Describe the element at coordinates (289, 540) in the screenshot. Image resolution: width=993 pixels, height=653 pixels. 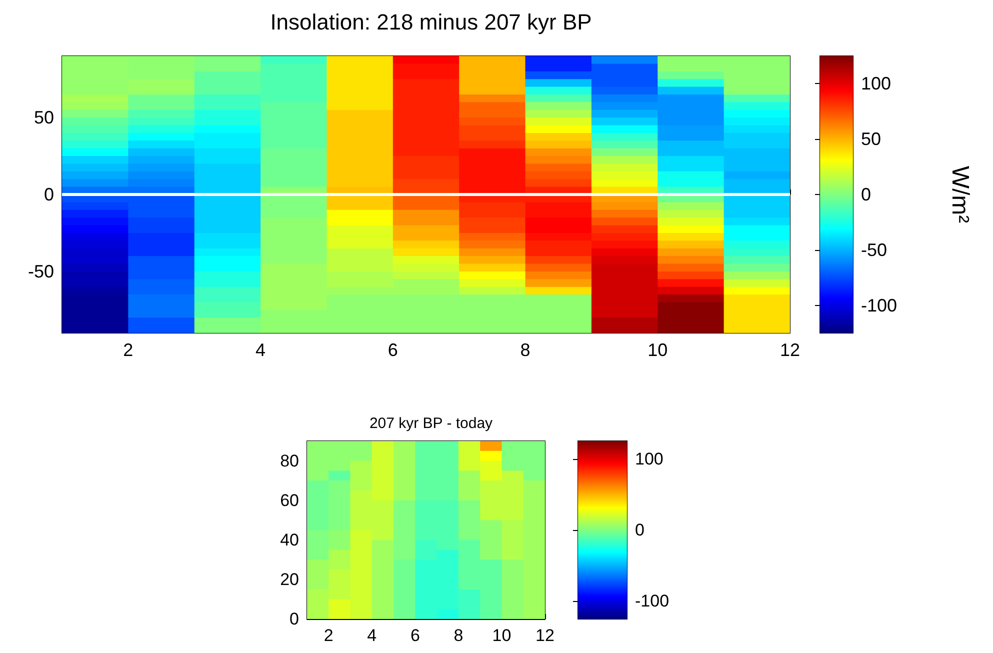
I see `y-tick-label: 40` at that location.